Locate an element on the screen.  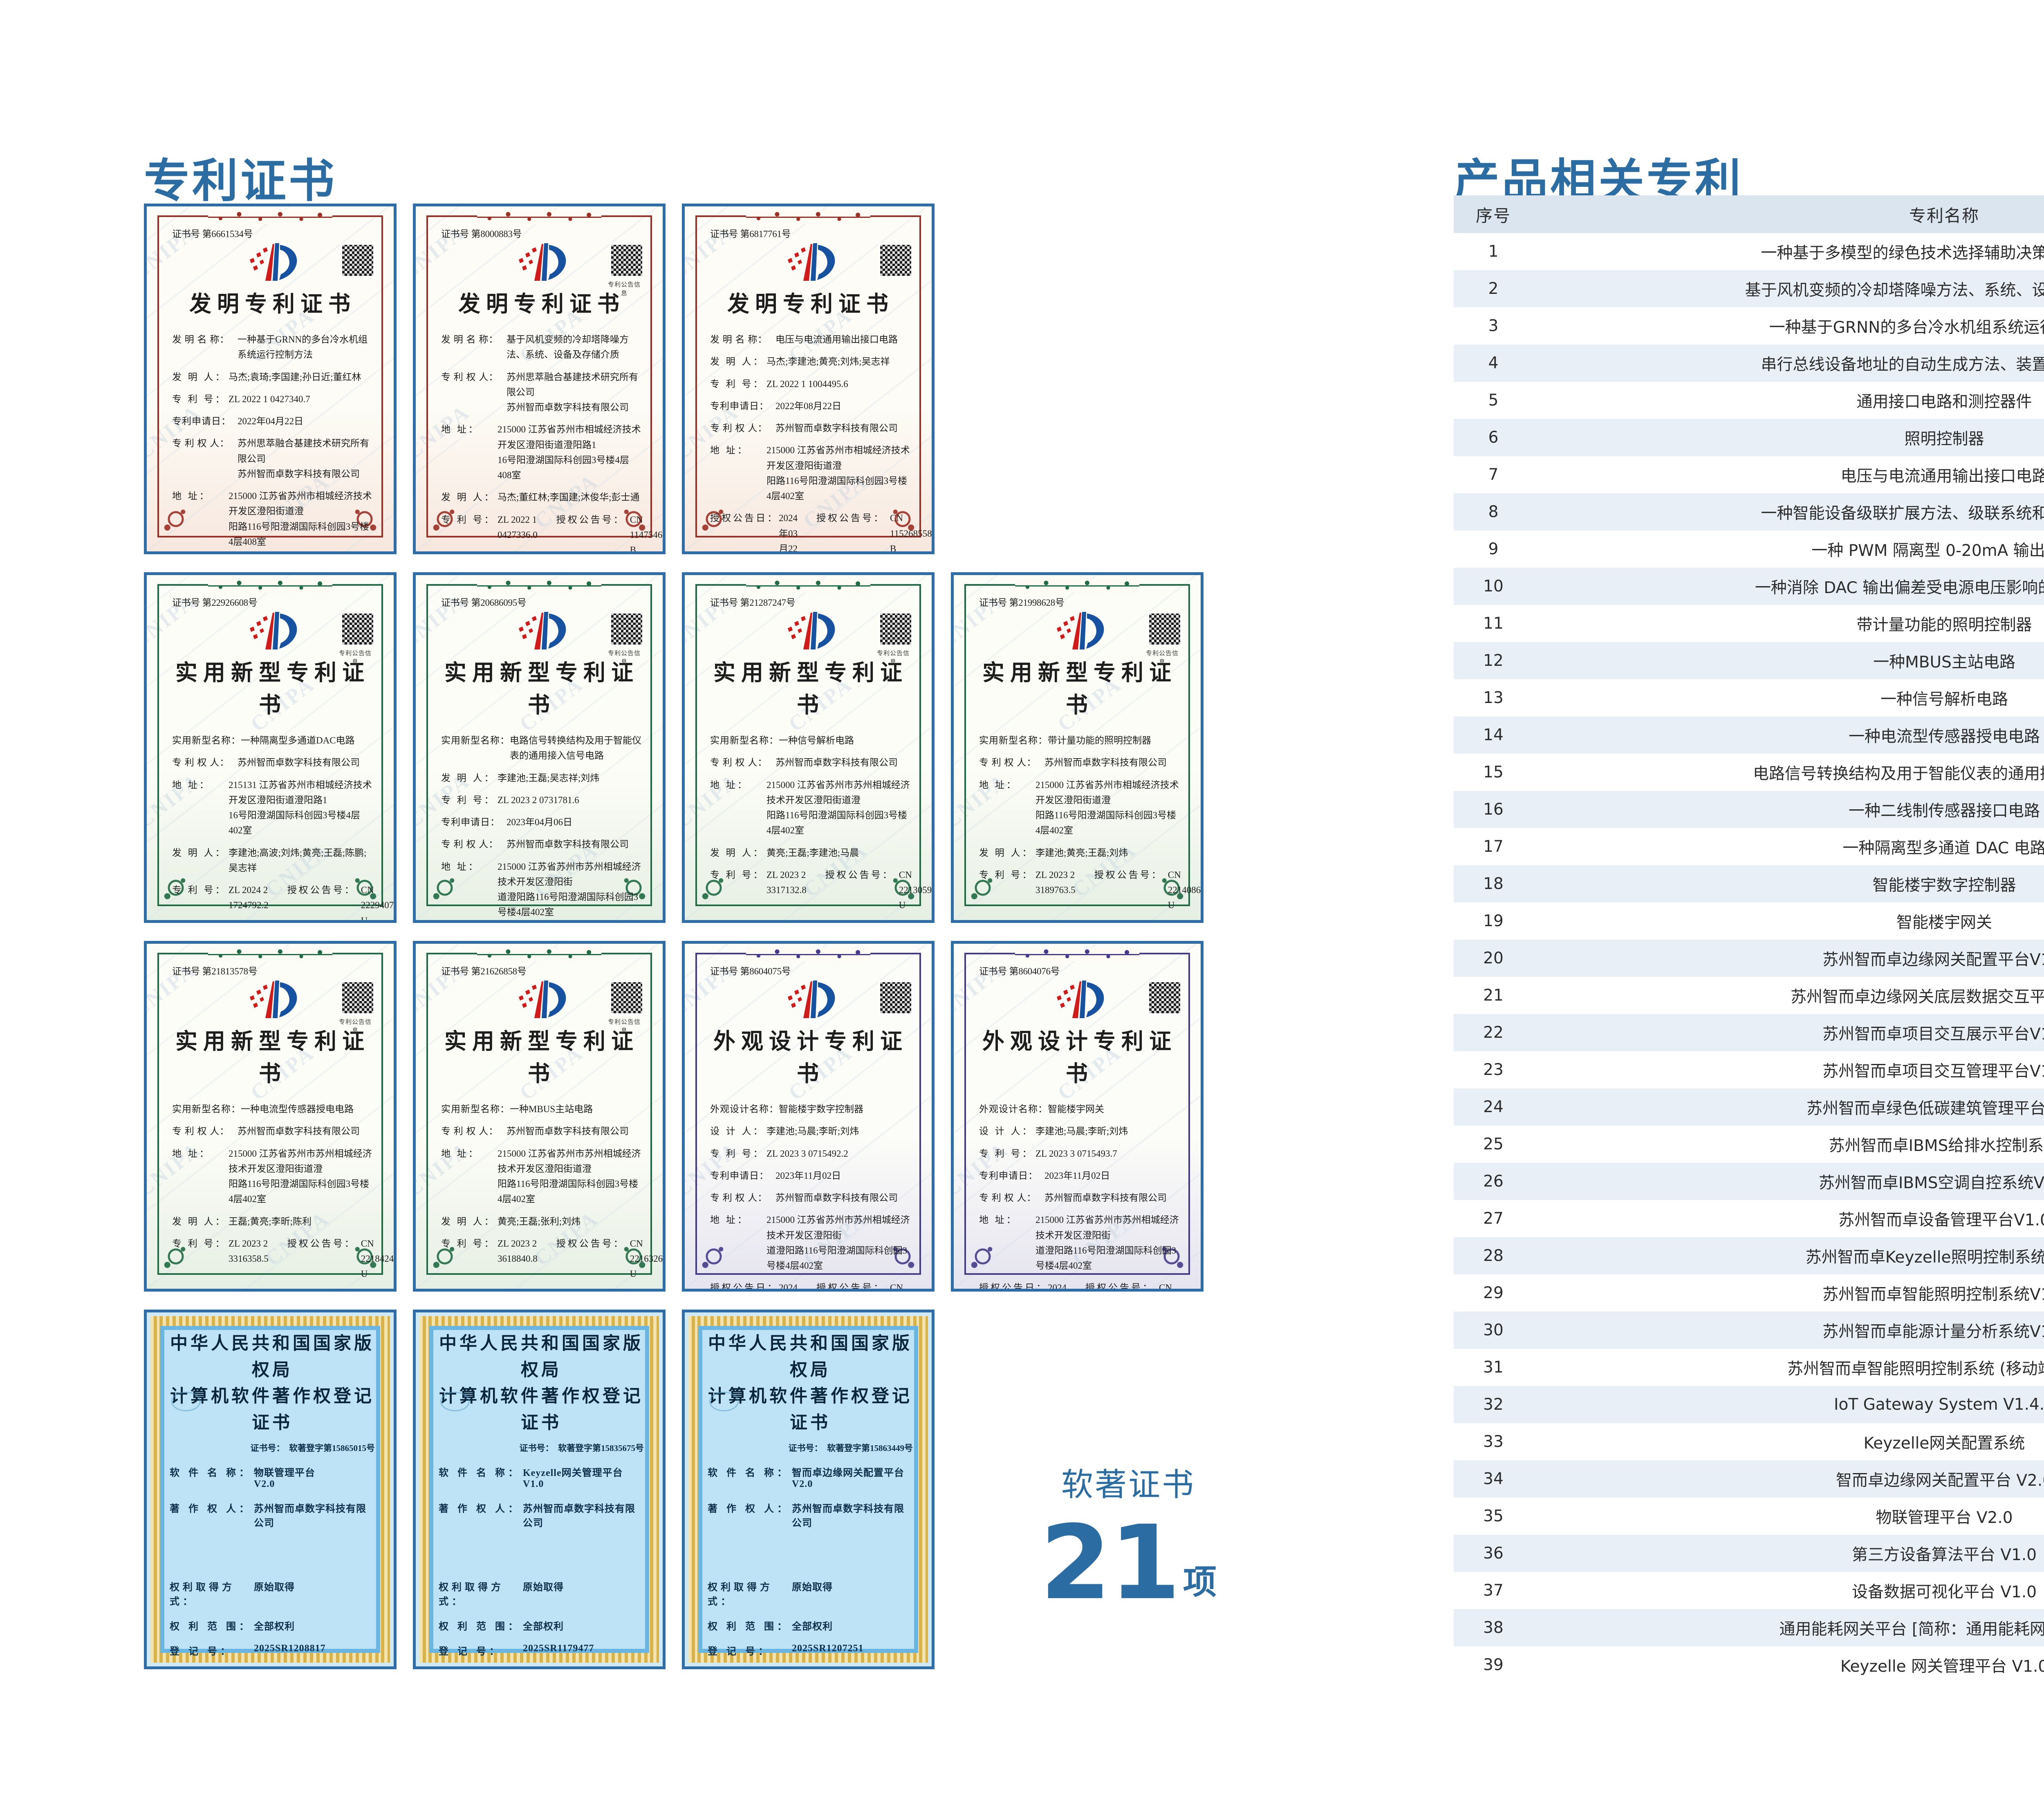
software-certificate-number: 证书号： 软著登字第15835675号 is located at coordinates (582, 1448).